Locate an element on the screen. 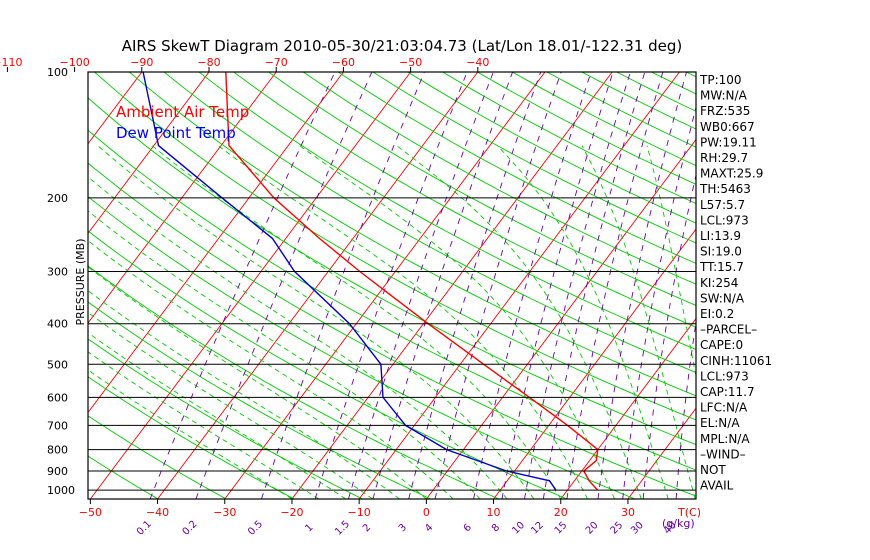 The width and height of the screenshot is (870, 560). stat-item: CAP:11.7 is located at coordinates (727, 392).